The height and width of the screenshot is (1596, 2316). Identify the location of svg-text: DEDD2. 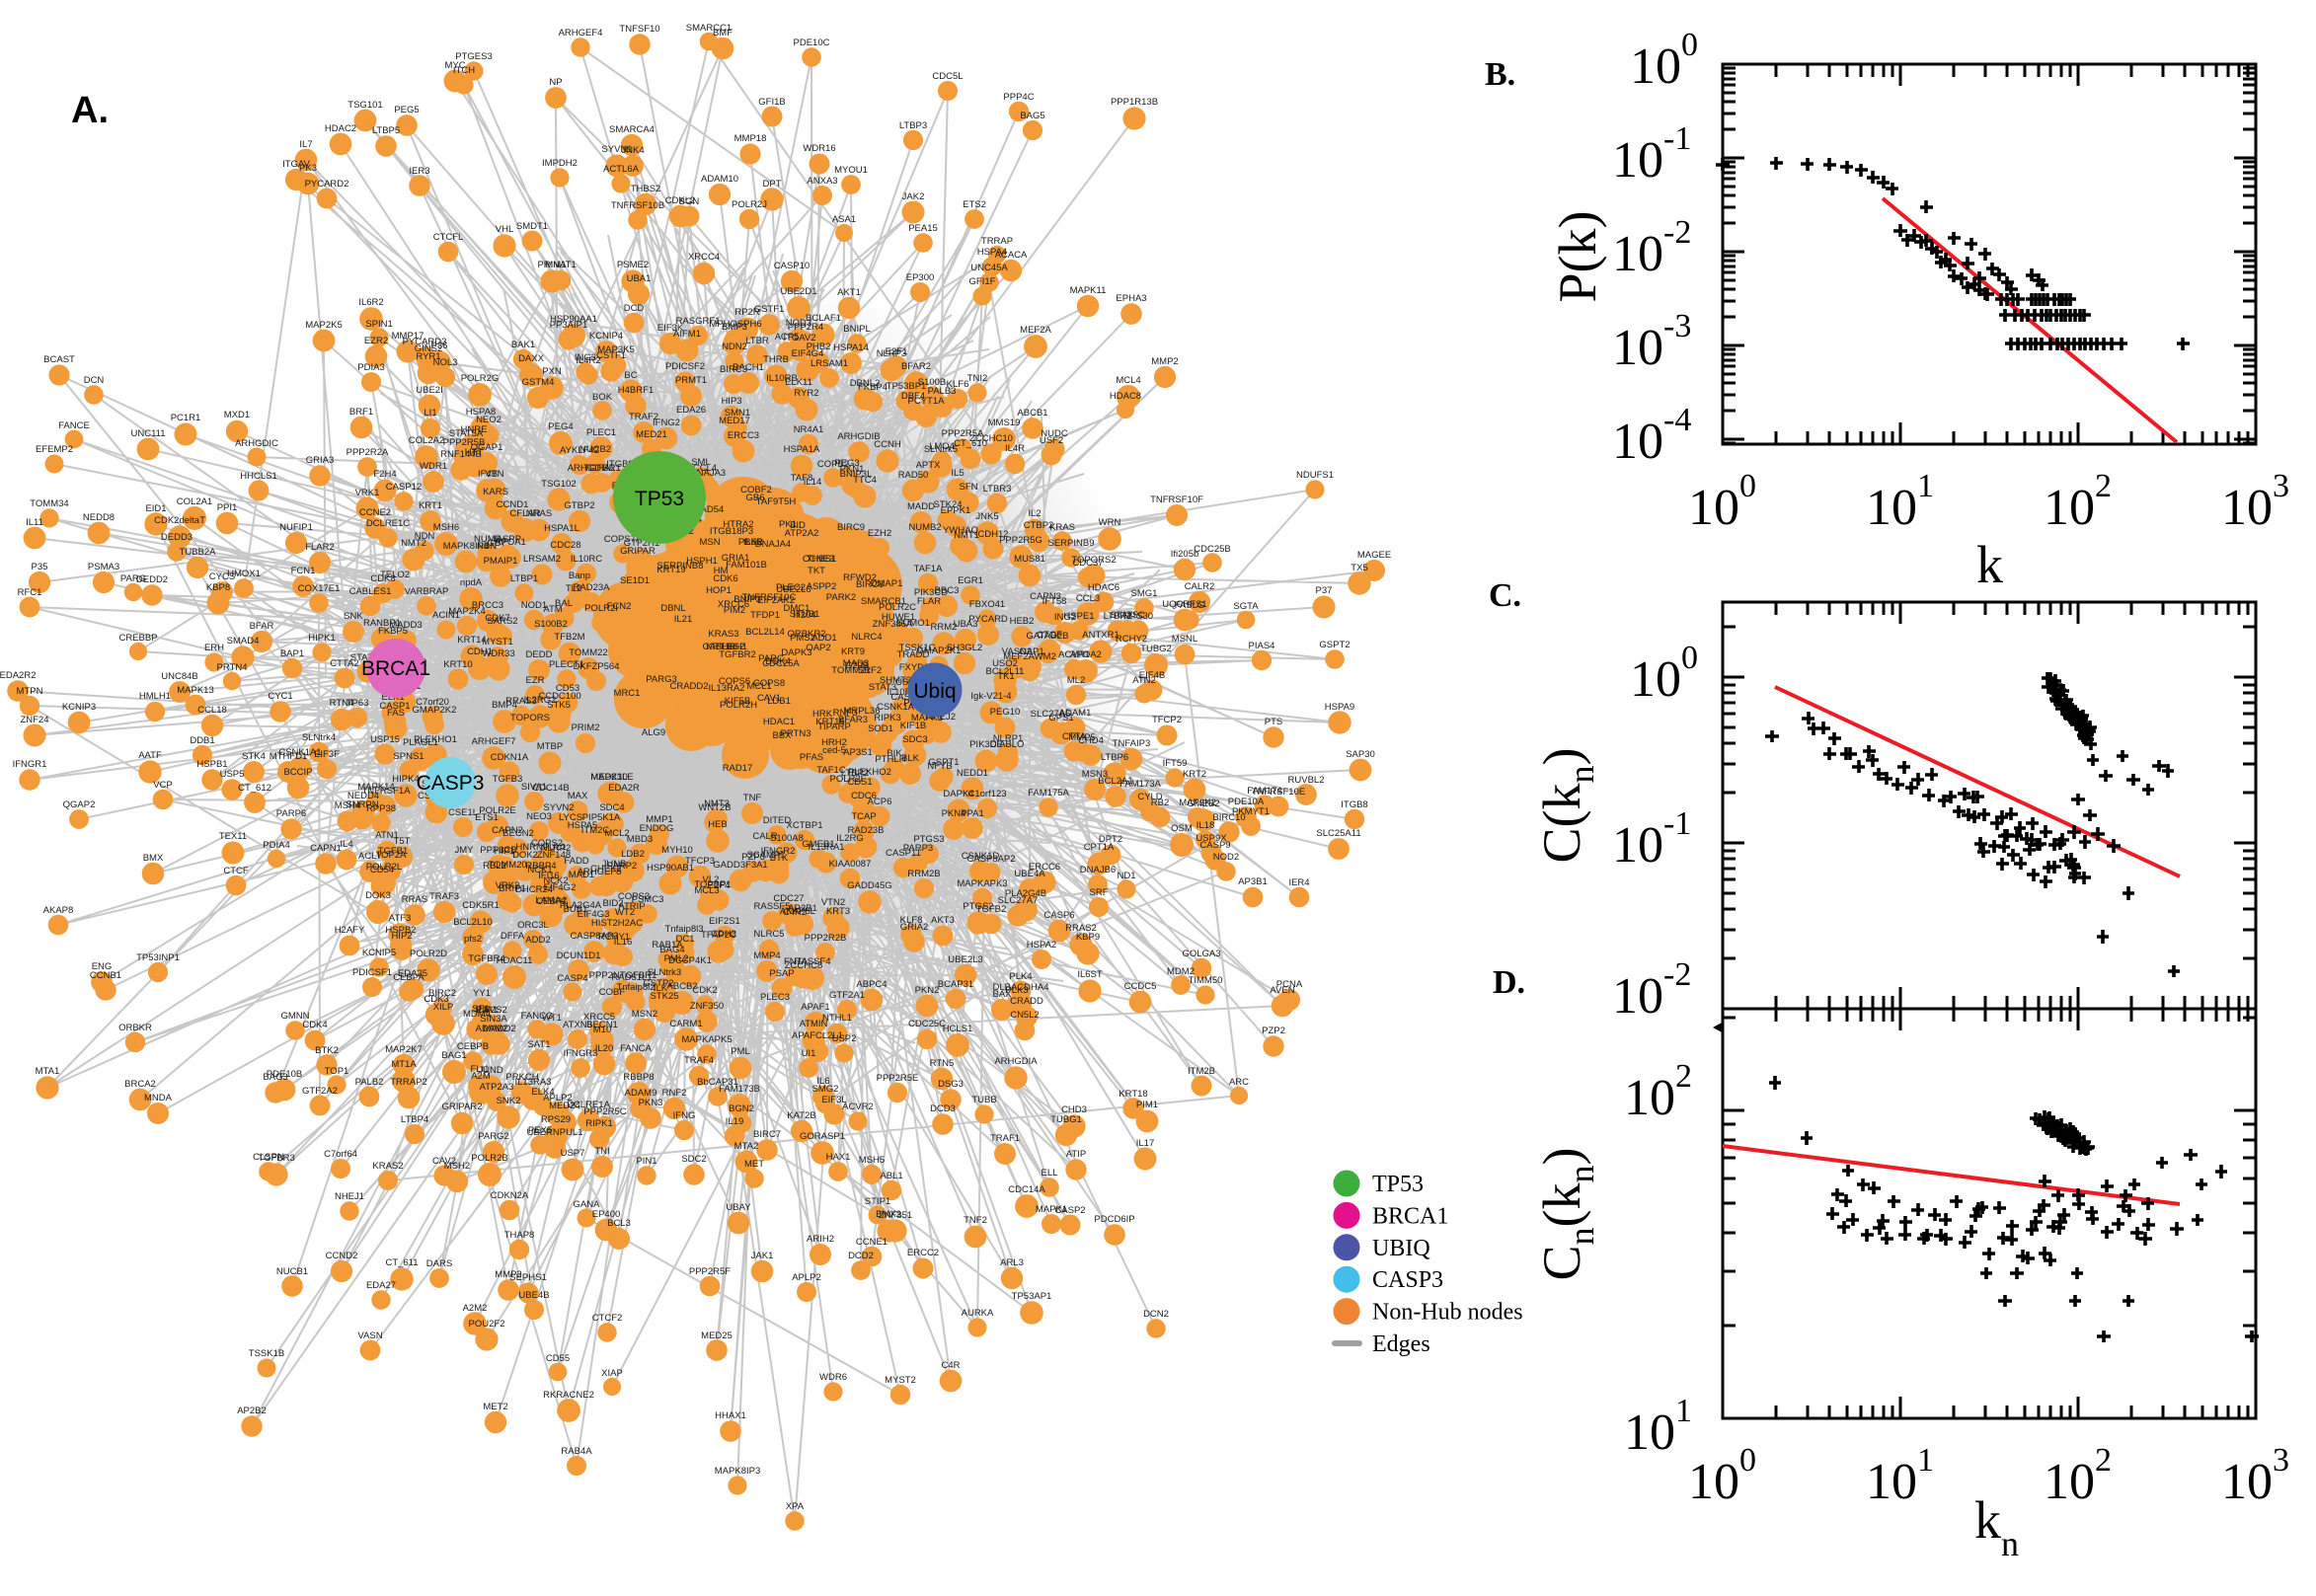
(152, 579).